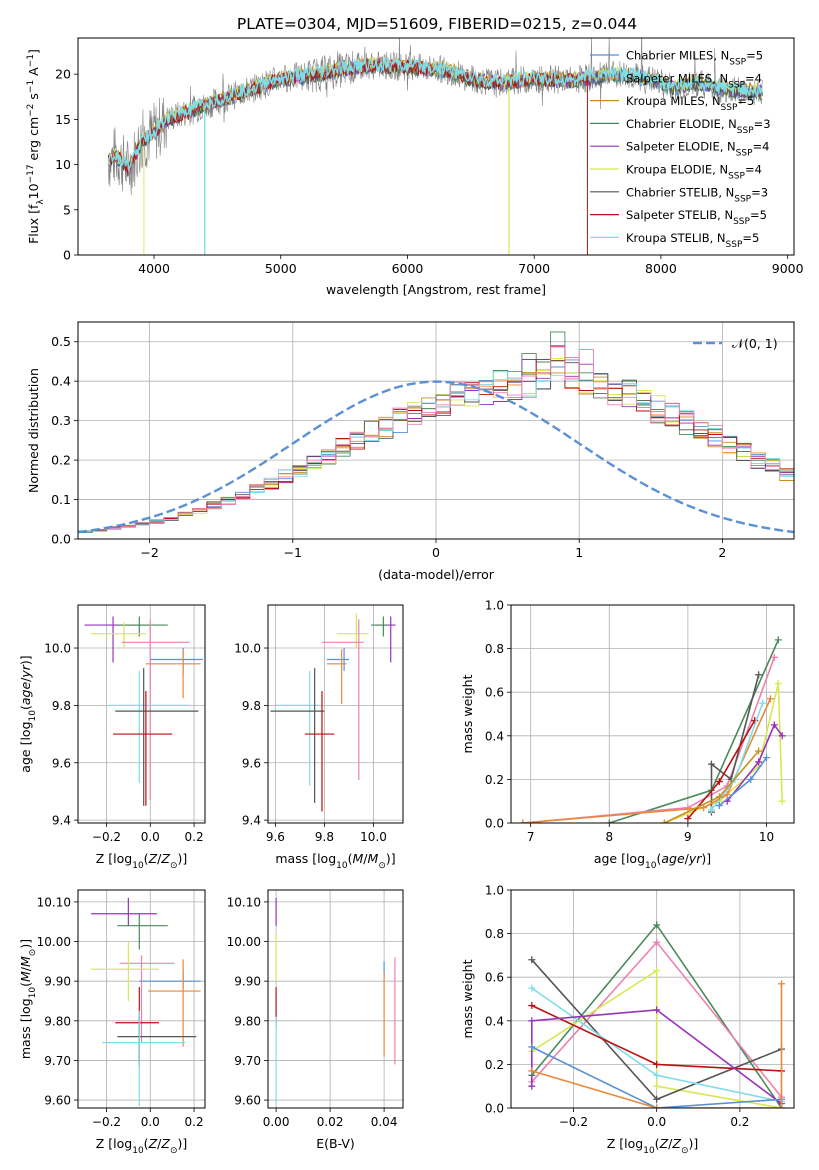 The height and width of the screenshot is (1170, 819). What do you see at coordinates (742, 782) in the screenshot?
I see `weight-series-cm` at bounding box center [742, 782].